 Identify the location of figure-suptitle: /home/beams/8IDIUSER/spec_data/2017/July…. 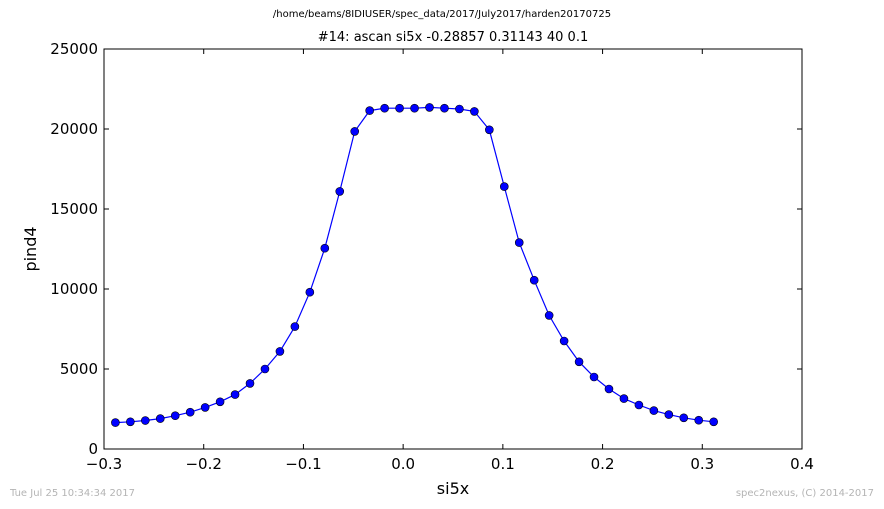
(442, 14).